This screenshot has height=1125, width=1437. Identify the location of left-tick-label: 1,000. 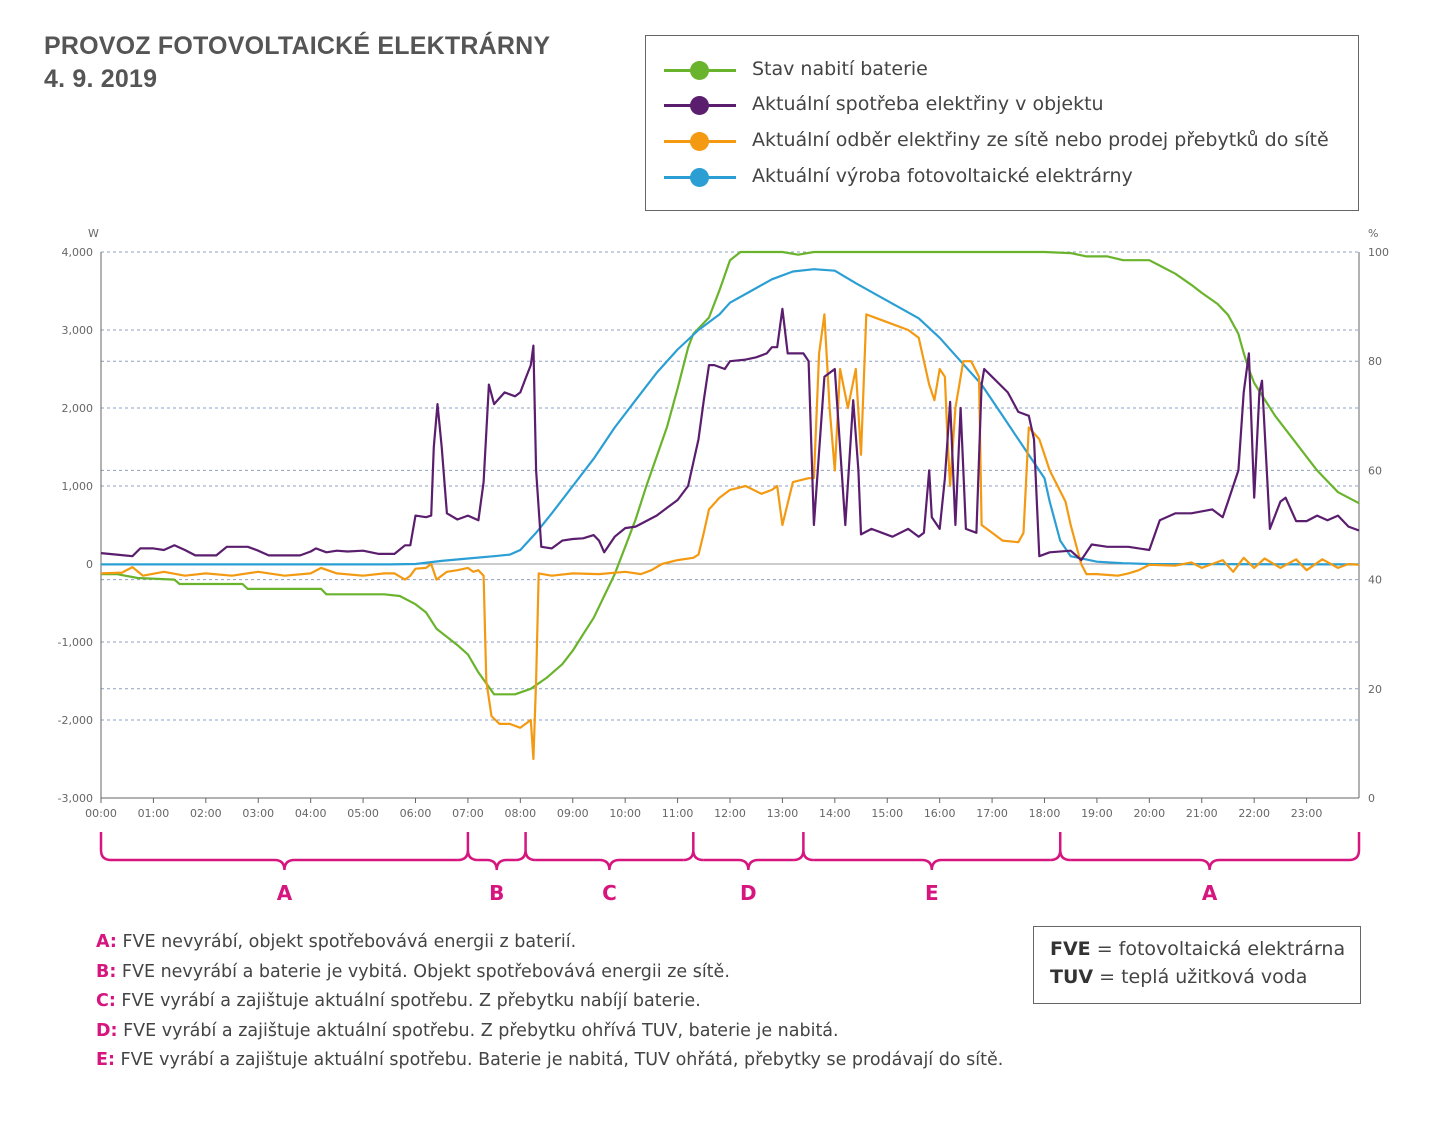
(78, 486).